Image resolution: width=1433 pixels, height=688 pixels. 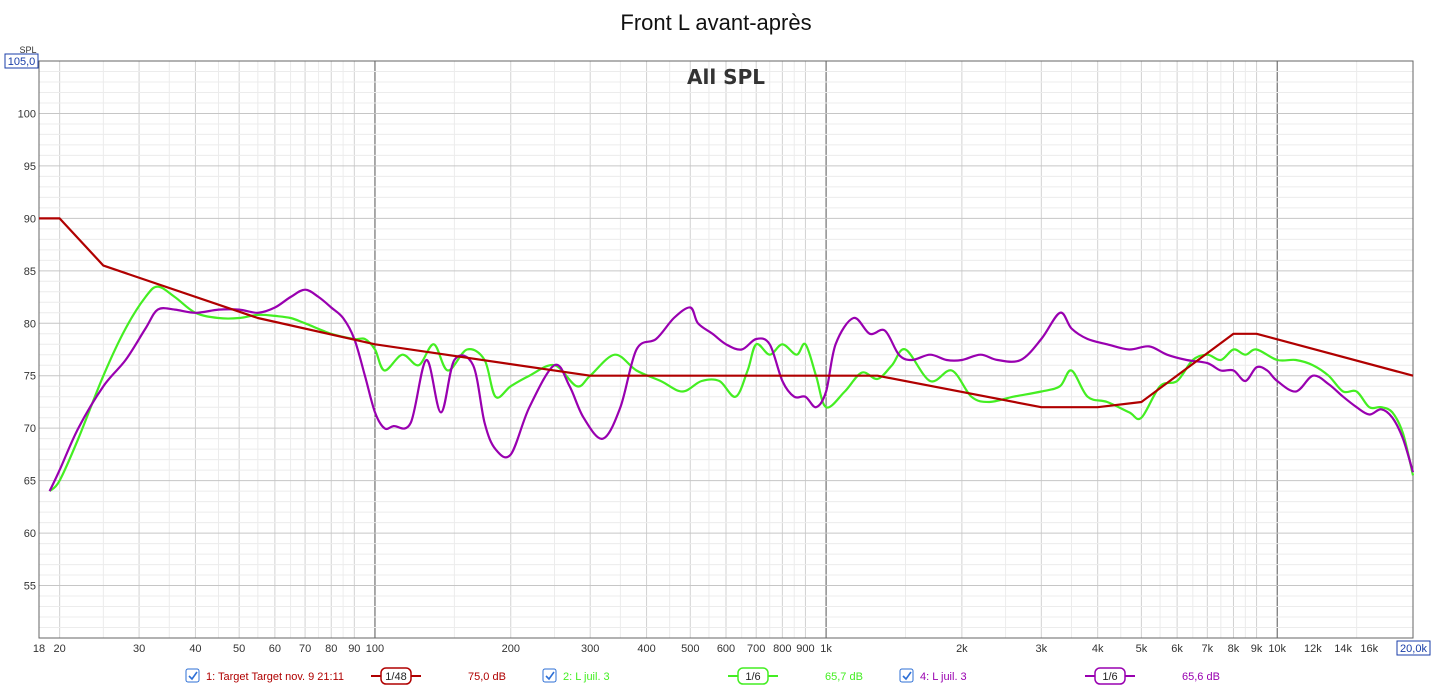 What do you see at coordinates (1313, 649) in the screenshot?
I see `x-tick-label: 12k` at bounding box center [1313, 649].